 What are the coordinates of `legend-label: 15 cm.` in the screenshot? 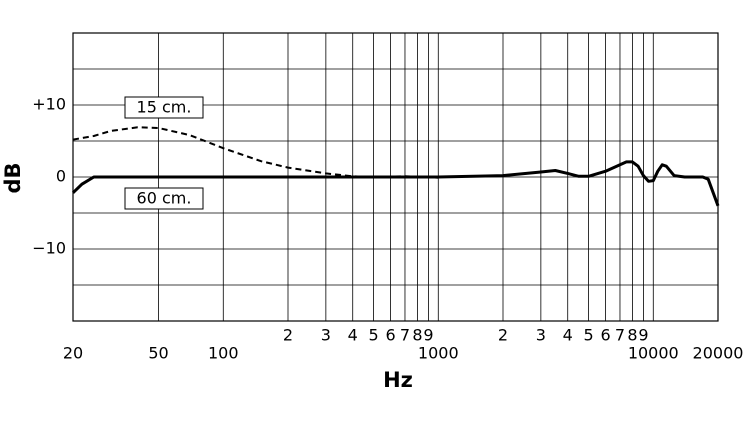 It's located at (164, 107).